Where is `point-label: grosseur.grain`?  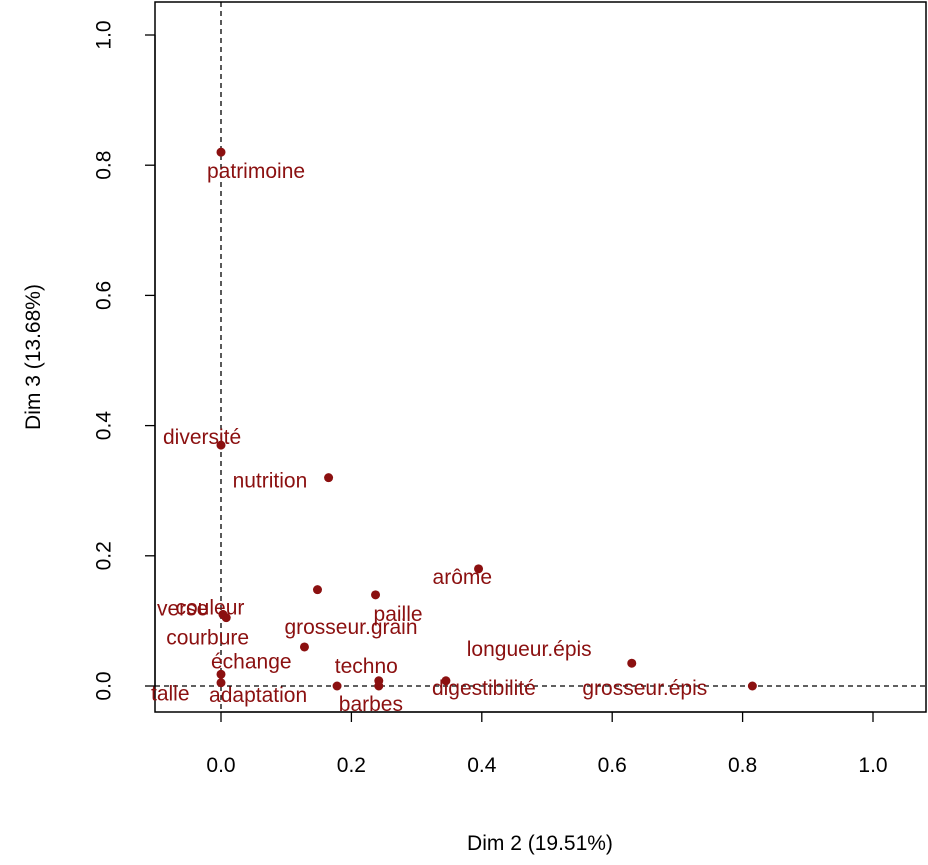
point-label: grosseur.grain is located at coordinates (350, 627).